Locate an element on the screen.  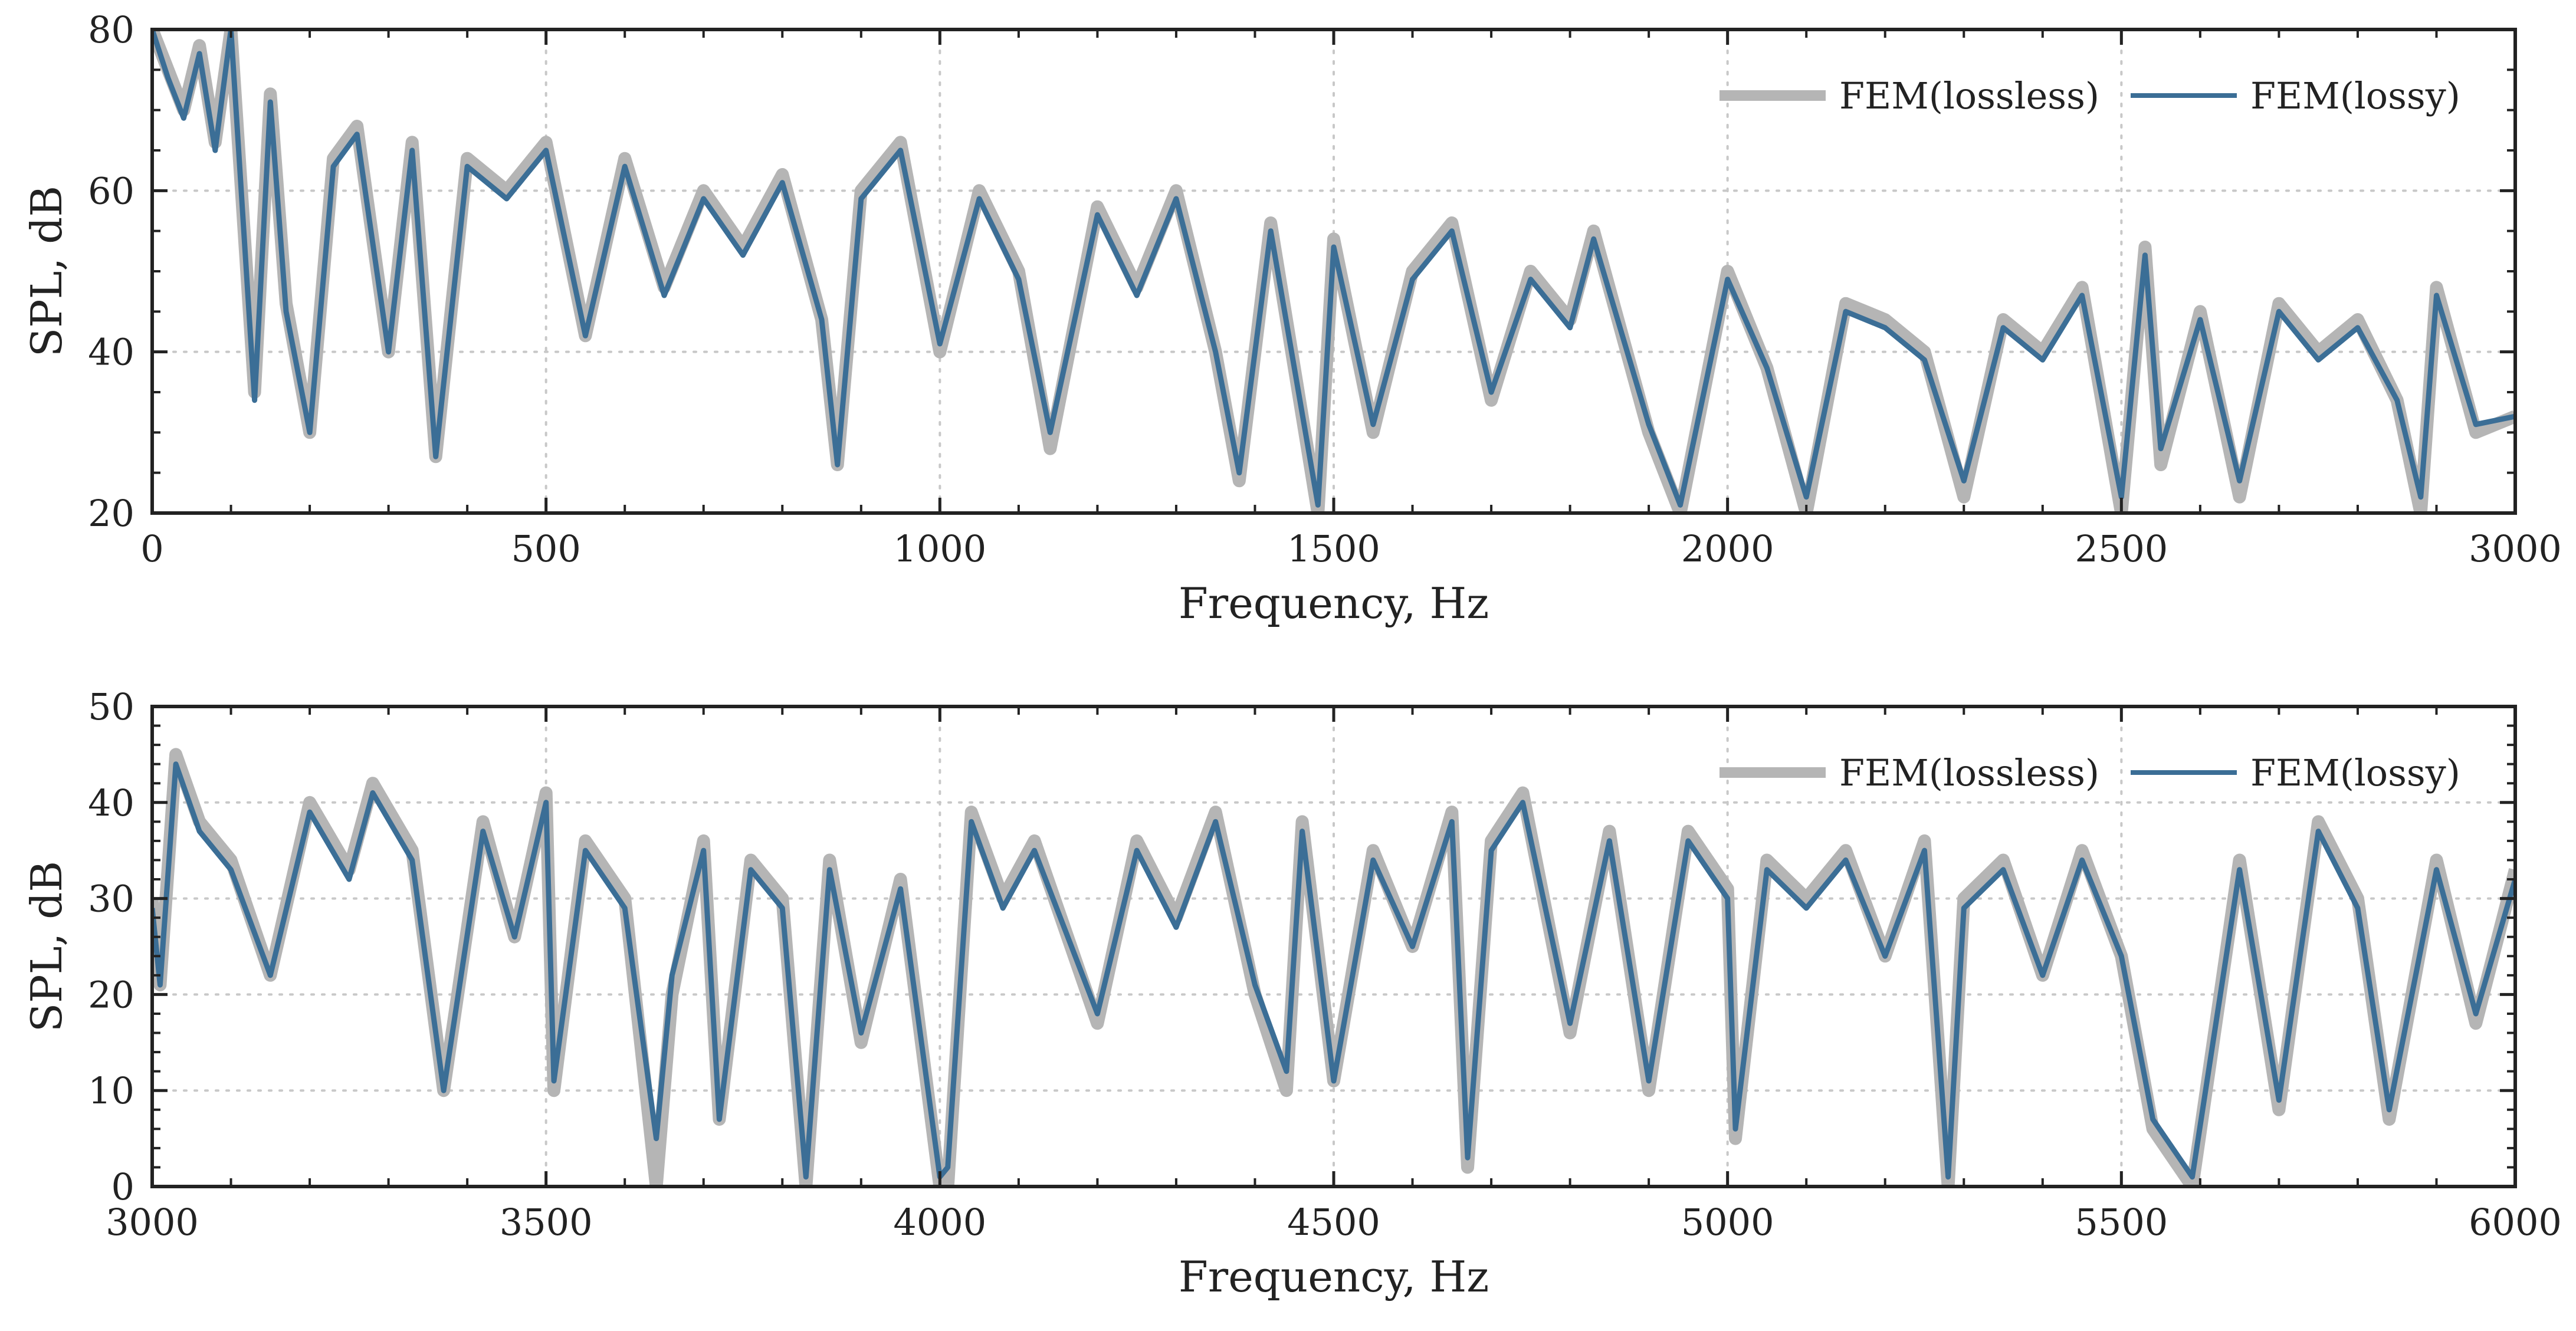
y-tick-label: 0 is located at coordinates (122, 1186).